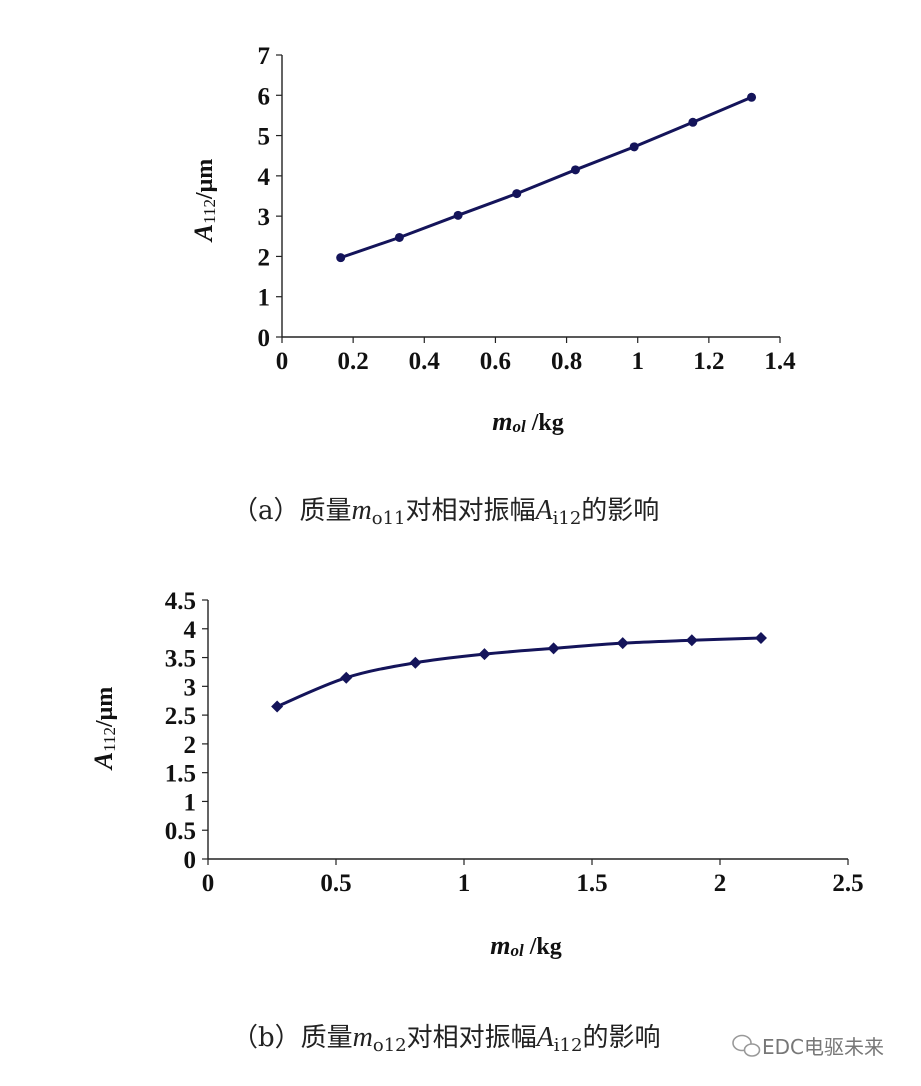 The width and height of the screenshot is (921, 1086). Describe the element at coordinates (823, 1047) in the screenshot. I see `watermark-text: EDC电驱未来` at that location.